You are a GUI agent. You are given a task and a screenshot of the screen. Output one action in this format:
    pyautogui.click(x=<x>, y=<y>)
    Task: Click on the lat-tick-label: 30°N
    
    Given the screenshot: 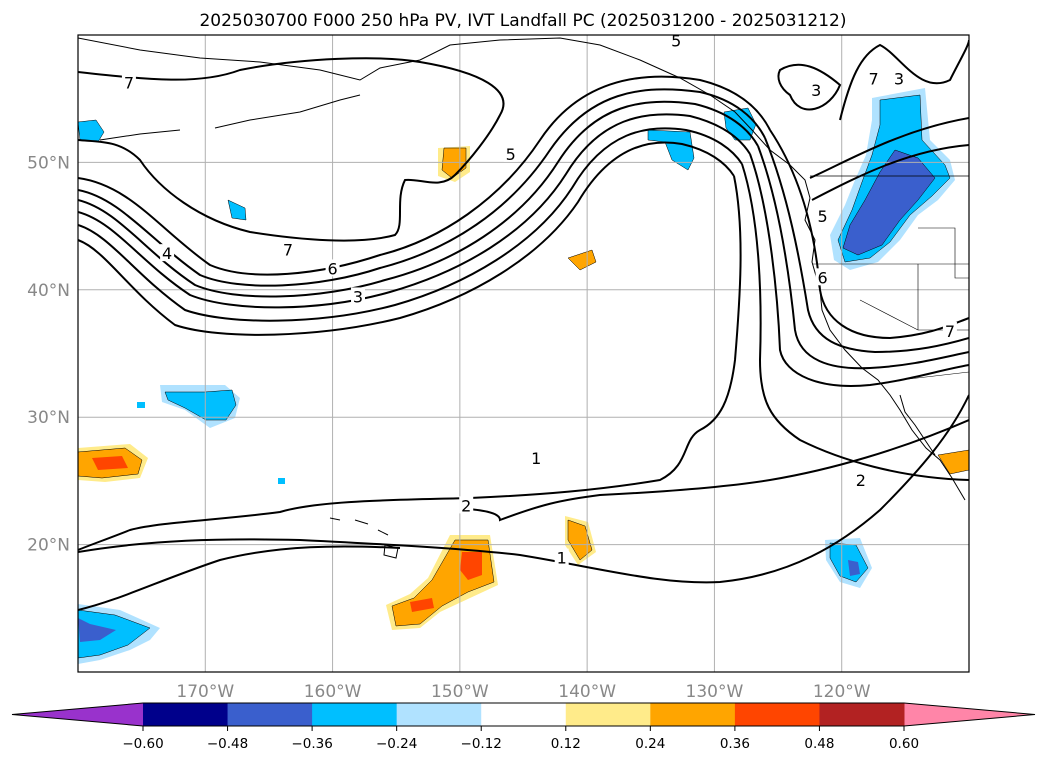 What is the action you would take?
    pyautogui.click(x=48, y=418)
    